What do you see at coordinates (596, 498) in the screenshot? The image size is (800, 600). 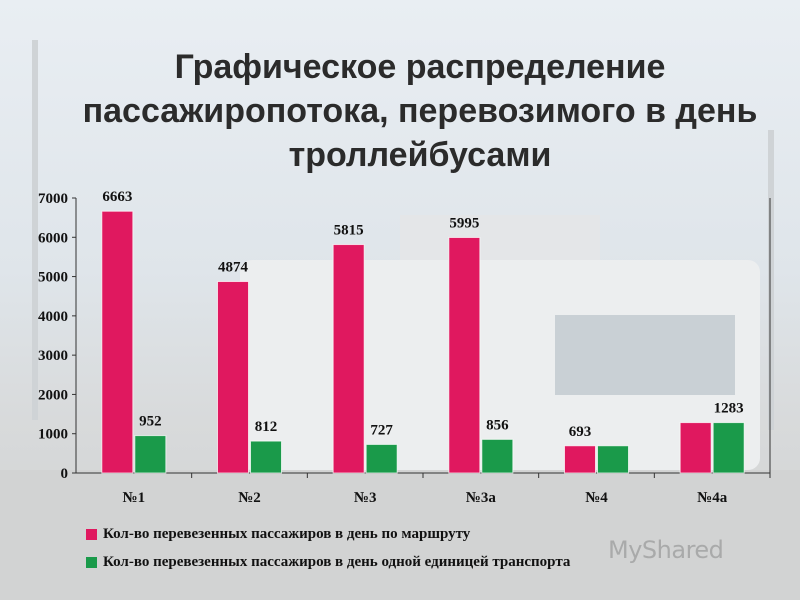 I see `x-category-label: №4` at bounding box center [596, 498].